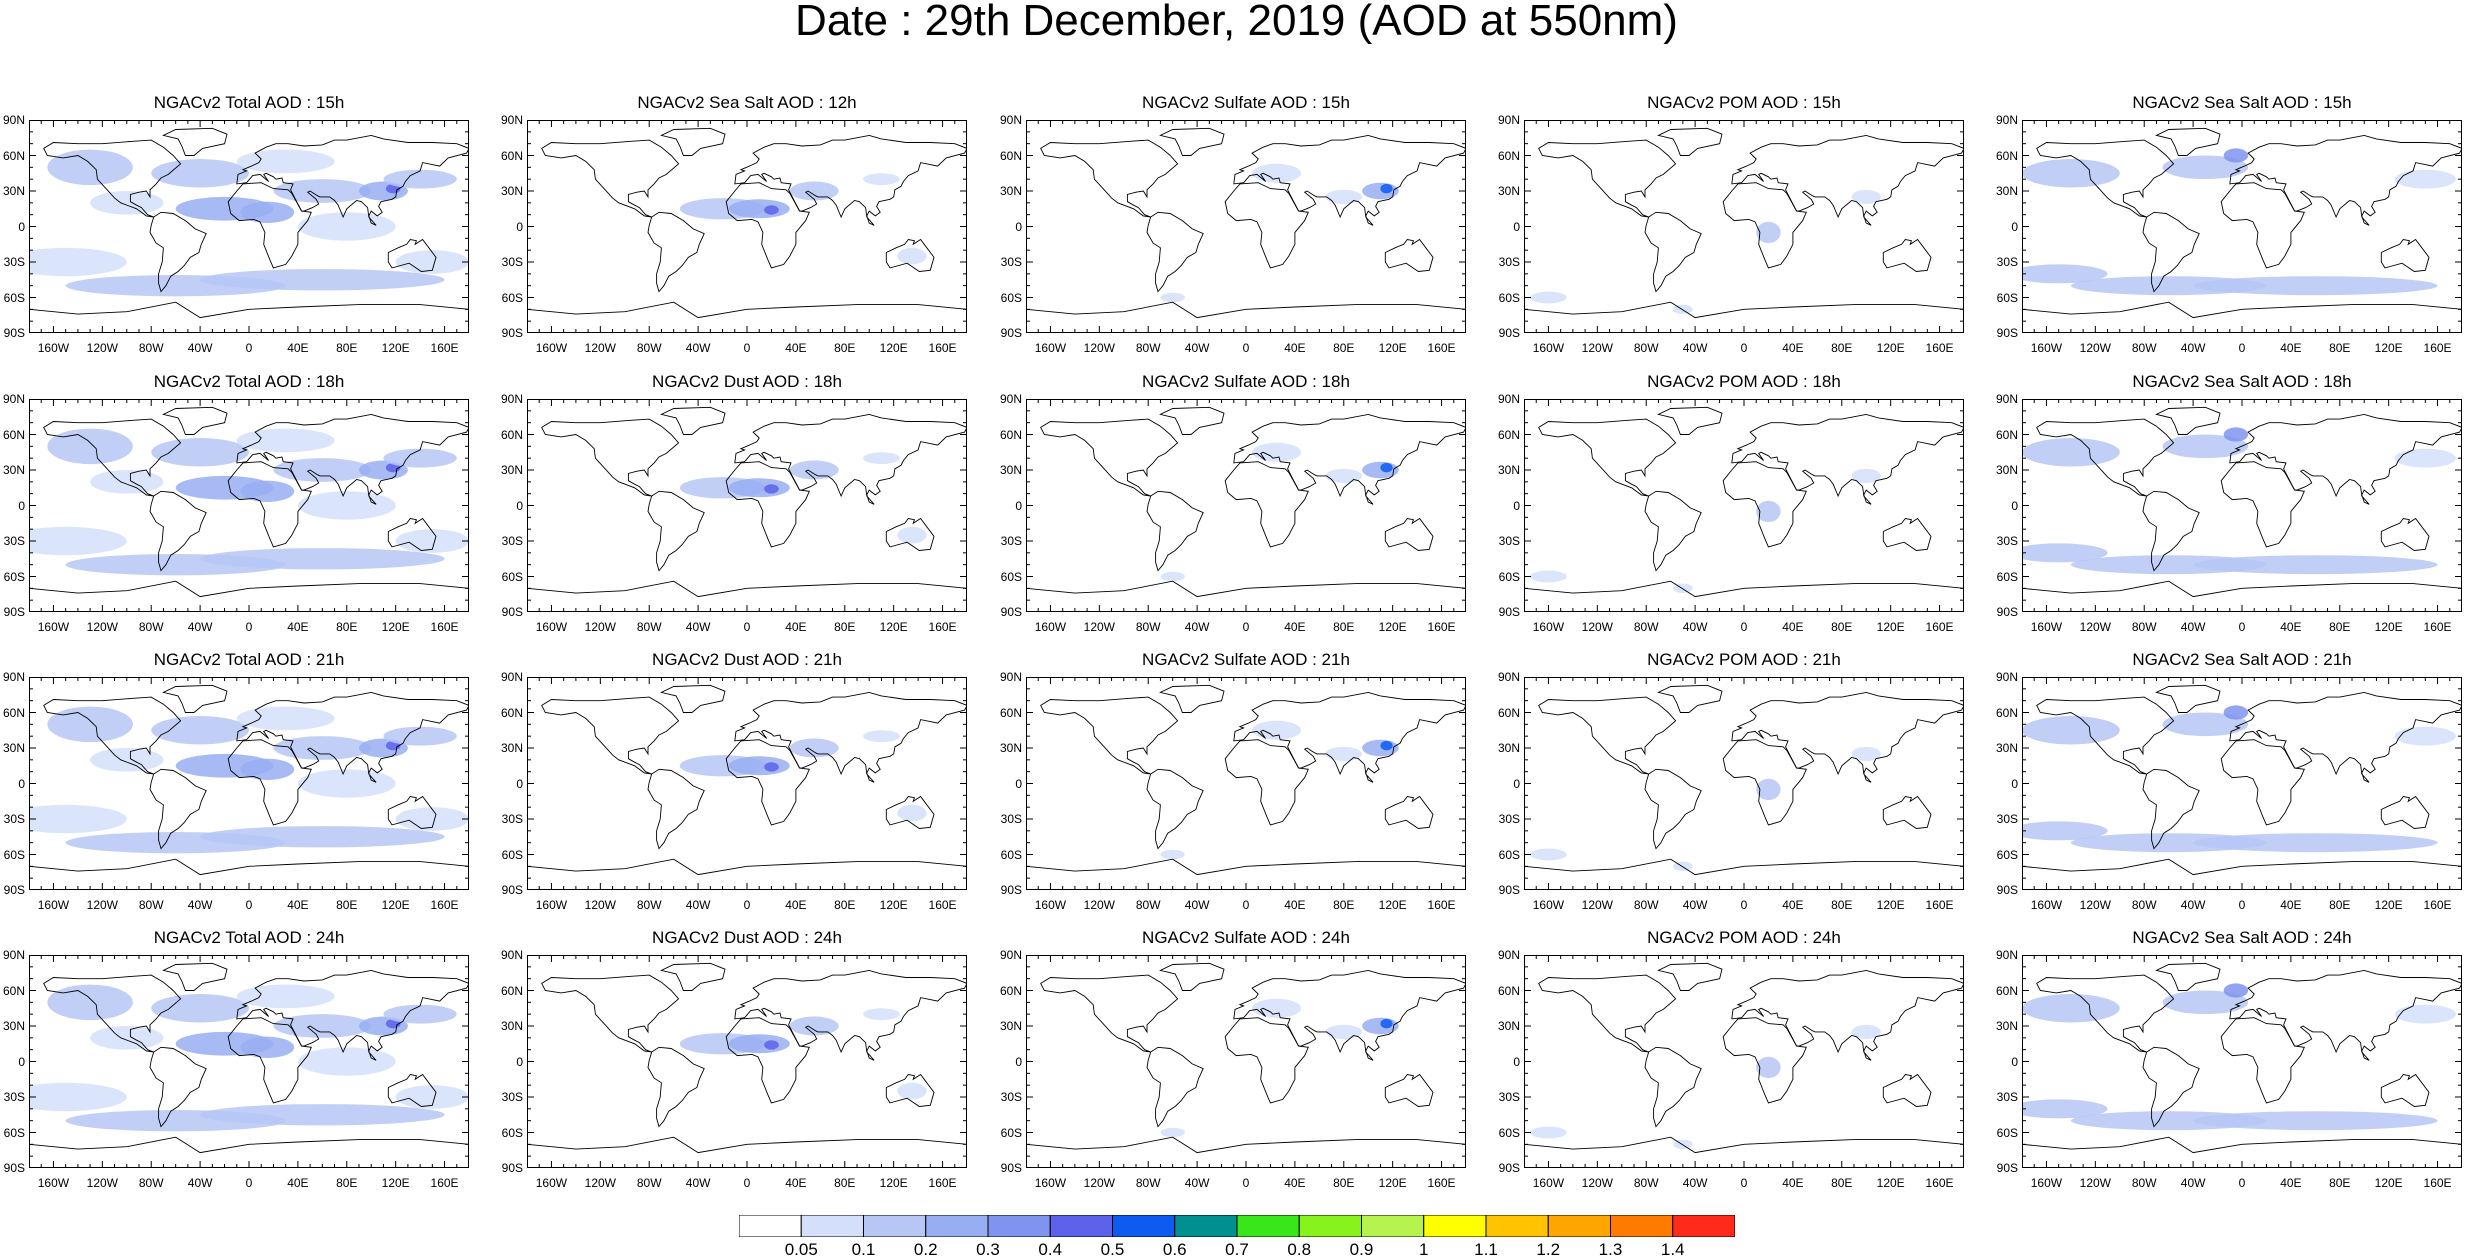 The width and height of the screenshot is (2473, 1260). Describe the element at coordinates (1455, 1226) in the screenshot. I see `colorbar-swatch` at that location.